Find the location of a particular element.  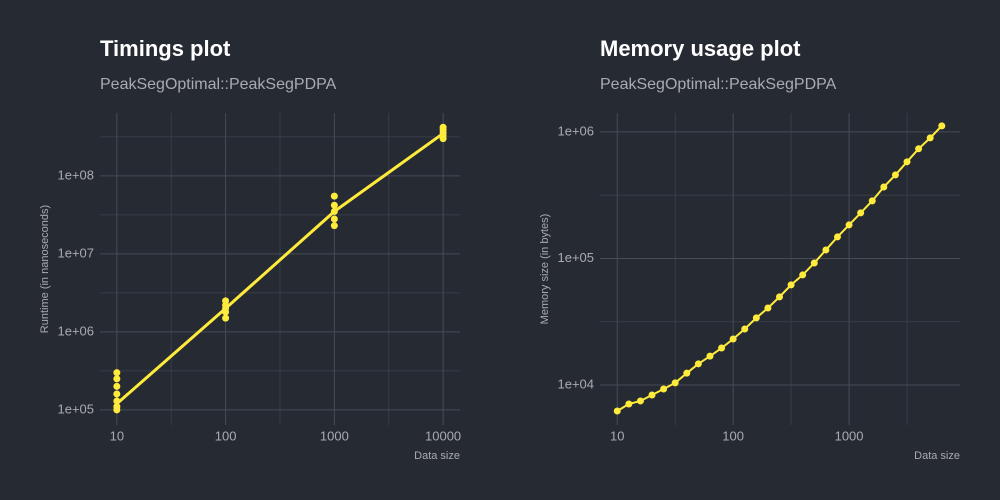

y-tick-label: 1e+07 is located at coordinates (75, 252).